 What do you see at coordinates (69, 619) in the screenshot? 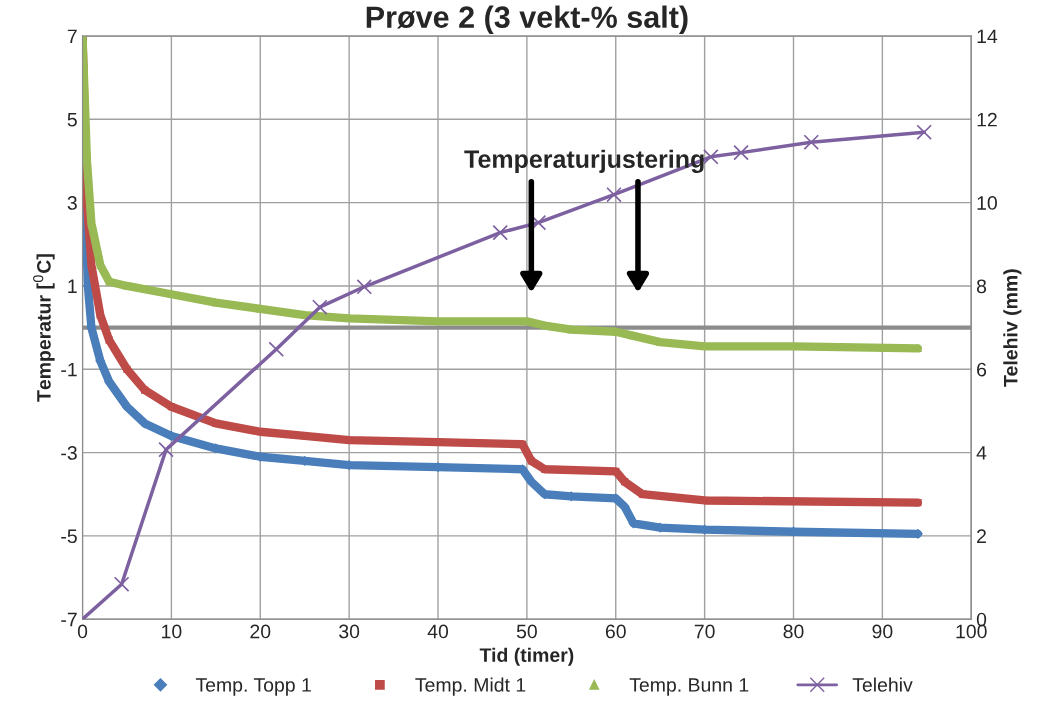
I see `y-tick-label: -7` at bounding box center [69, 619].